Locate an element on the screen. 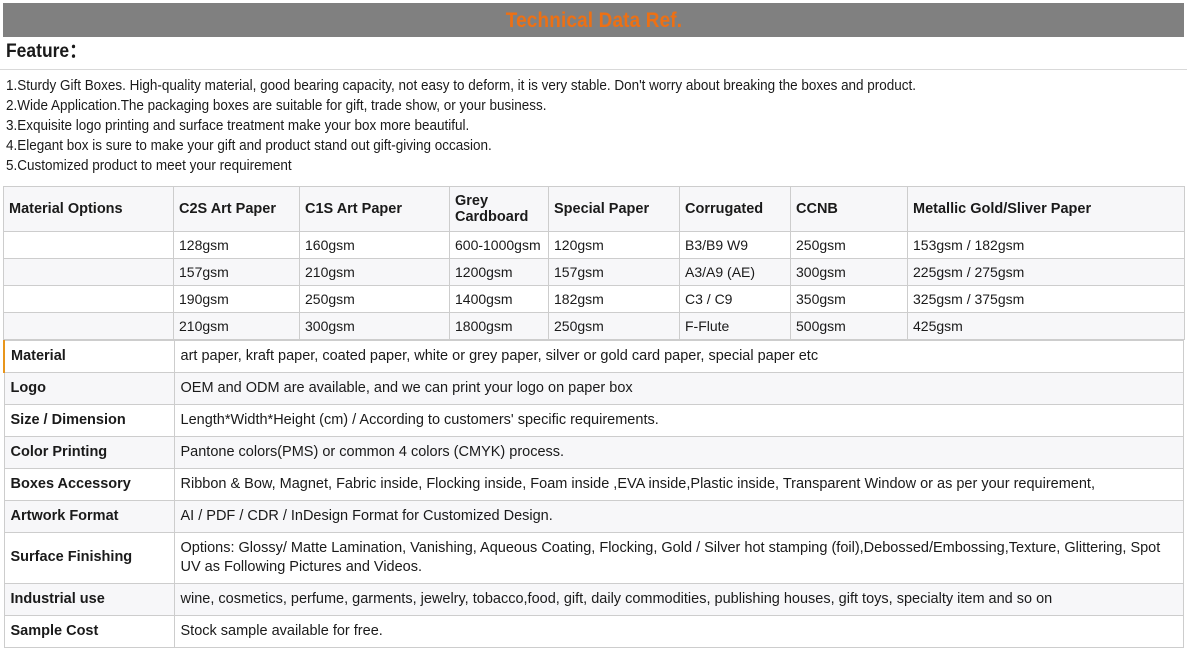 The width and height of the screenshot is (1187, 648). column-header-ccnb: CCNB is located at coordinates (849, 208).